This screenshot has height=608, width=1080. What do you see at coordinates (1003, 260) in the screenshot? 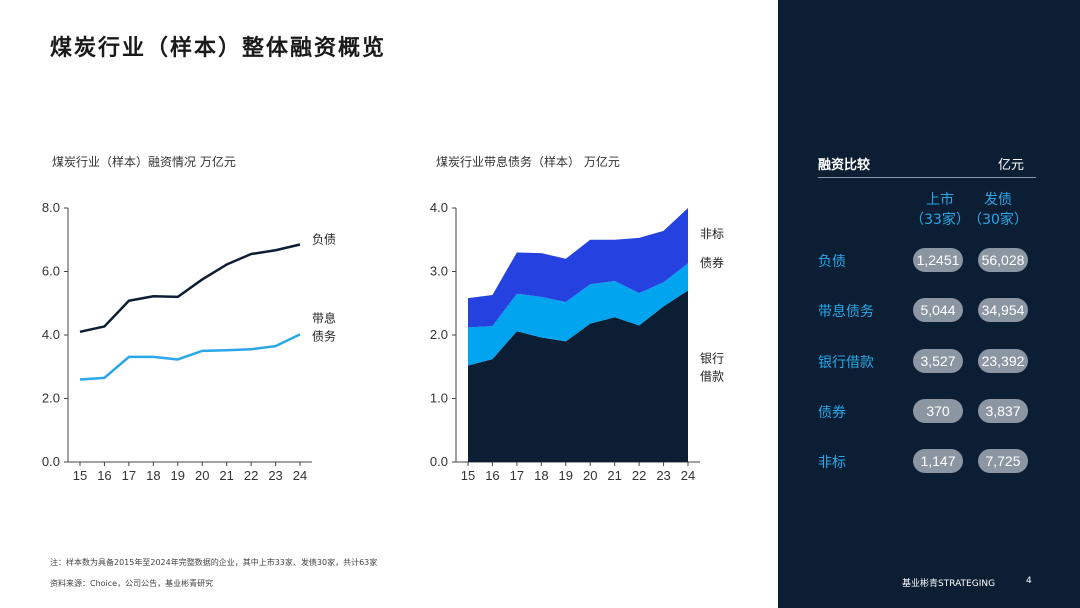
I see `value-pill: 56,028` at bounding box center [1003, 260].